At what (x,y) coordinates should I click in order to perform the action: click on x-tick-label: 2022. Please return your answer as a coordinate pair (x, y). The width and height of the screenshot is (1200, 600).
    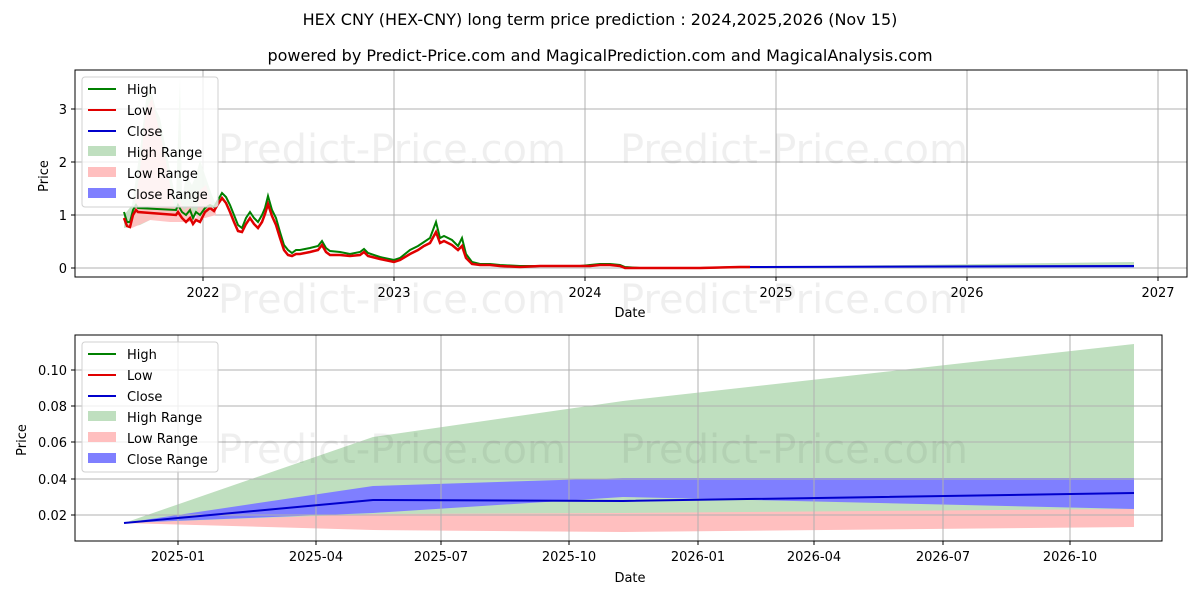
    Looking at the image, I should click on (202, 293).